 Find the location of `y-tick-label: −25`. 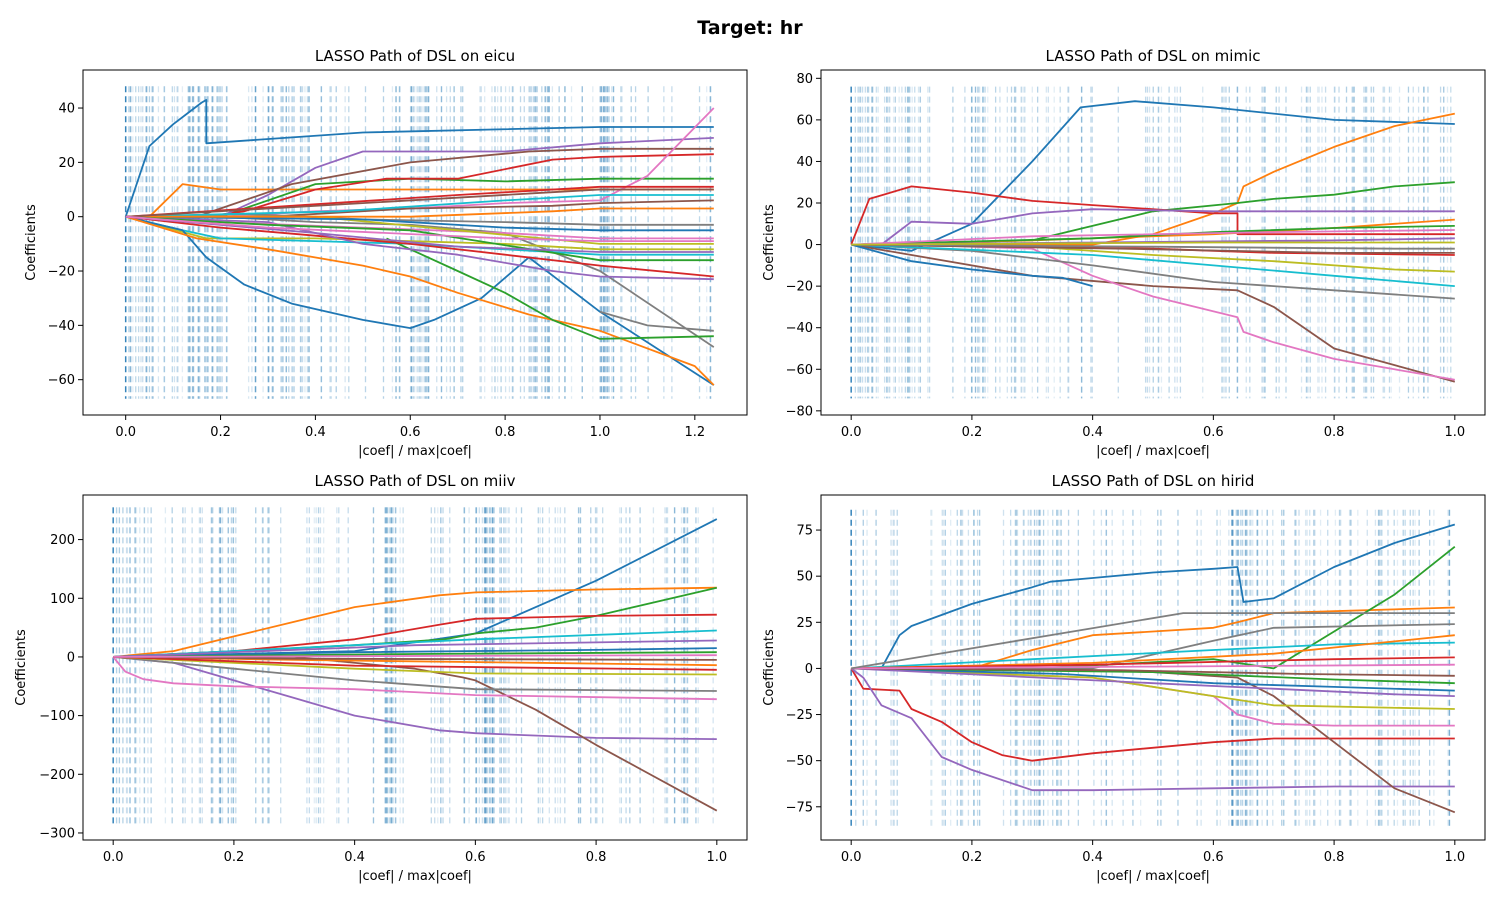

y-tick-label: −25 is located at coordinates (799, 715).